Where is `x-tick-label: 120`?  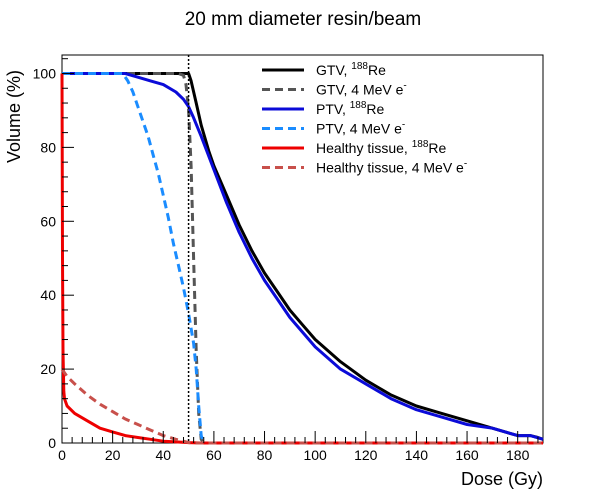
x-tick-label: 120 is located at coordinates (366, 455).